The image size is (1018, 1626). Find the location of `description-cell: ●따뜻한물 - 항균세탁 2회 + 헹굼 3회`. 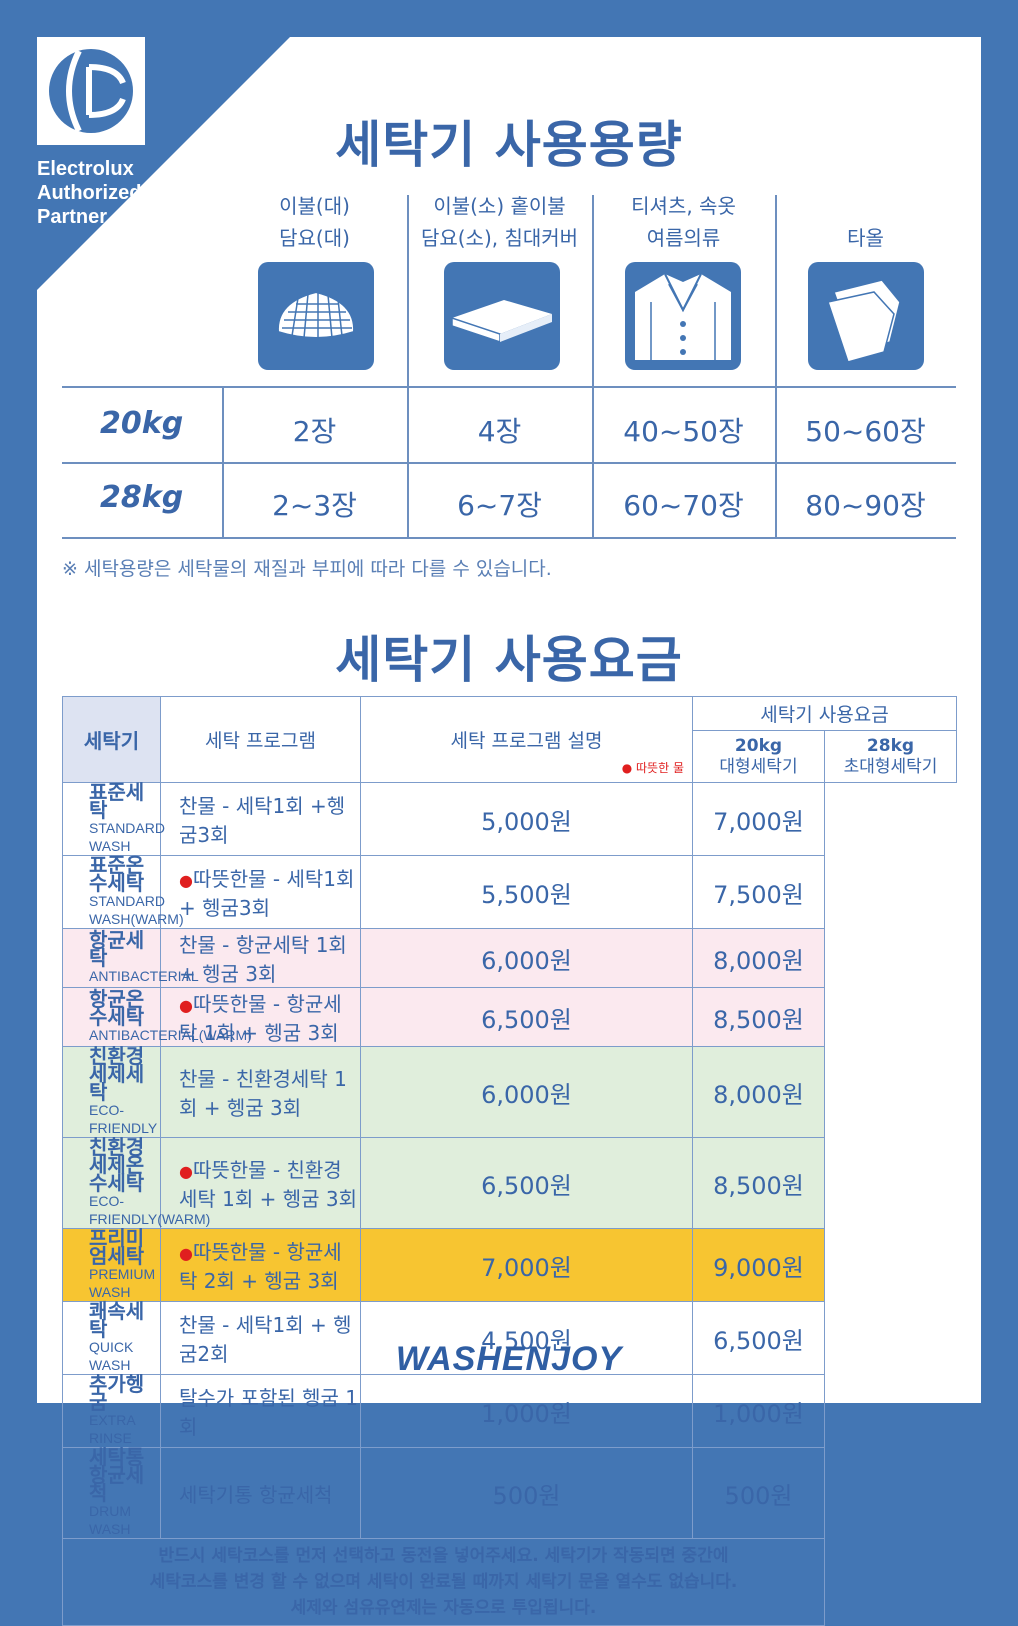

description-cell: ●따뜻한물 - 항균세탁 2회 + 헹굼 3회 is located at coordinates (260, 1265).